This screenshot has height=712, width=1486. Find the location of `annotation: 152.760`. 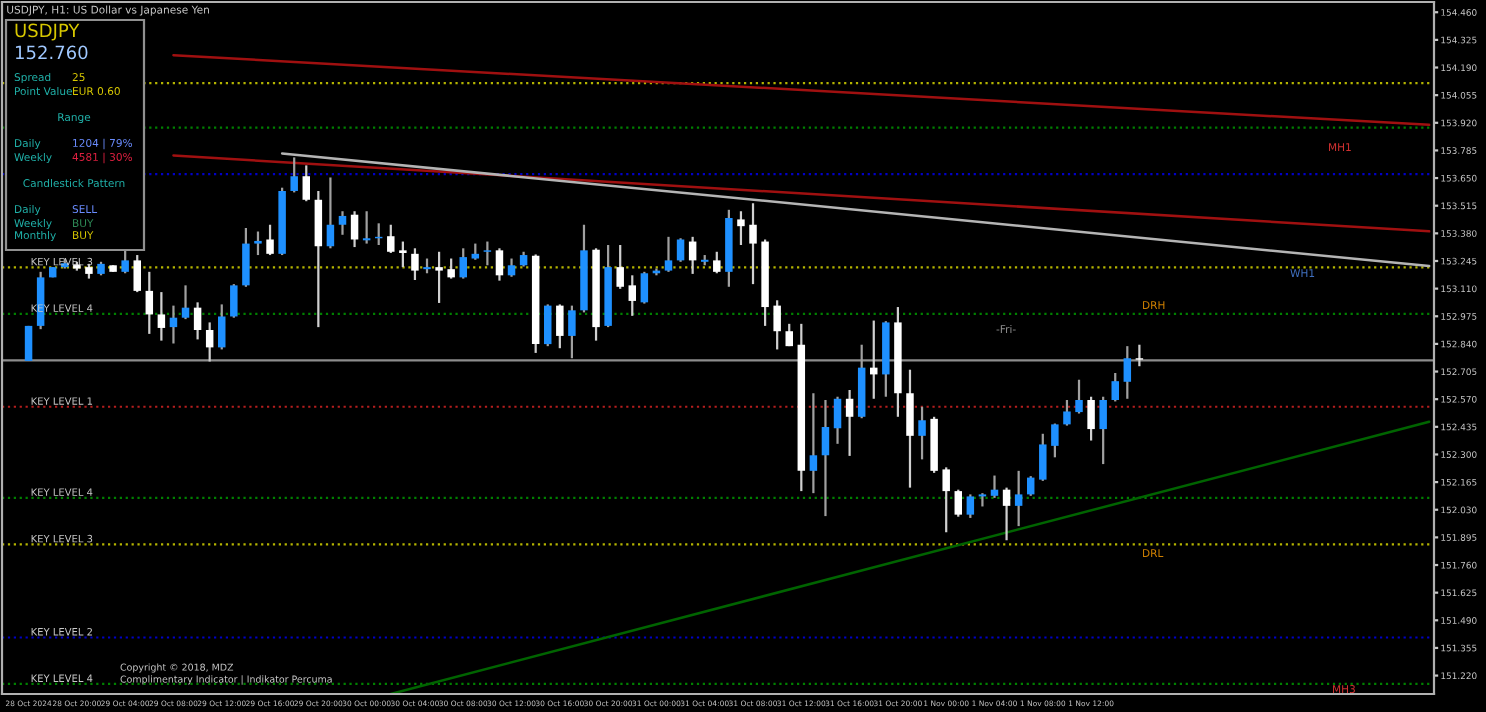

annotation: 152.760 is located at coordinates (51, 52).